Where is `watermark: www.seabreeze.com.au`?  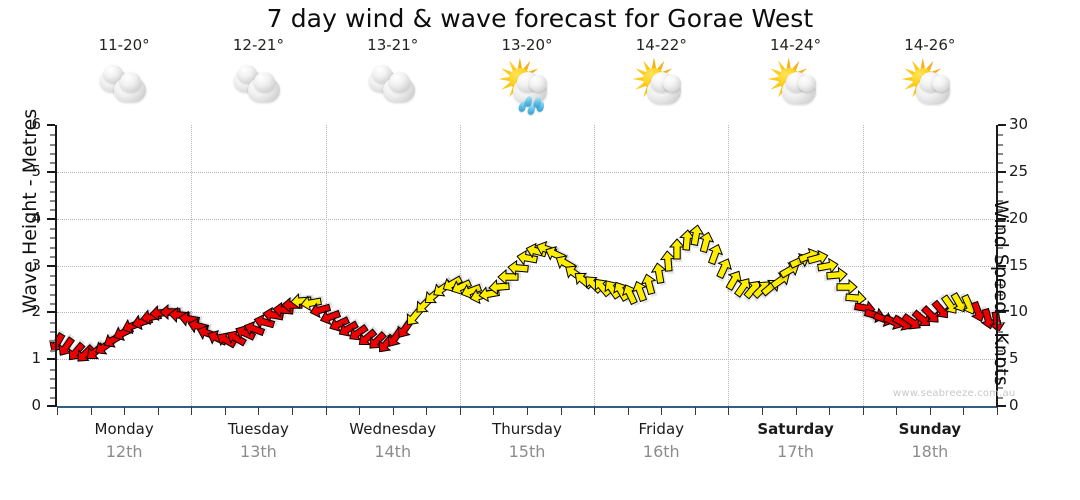
watermark: www.seabreeze.com.au is located at coordinates (954, 393).